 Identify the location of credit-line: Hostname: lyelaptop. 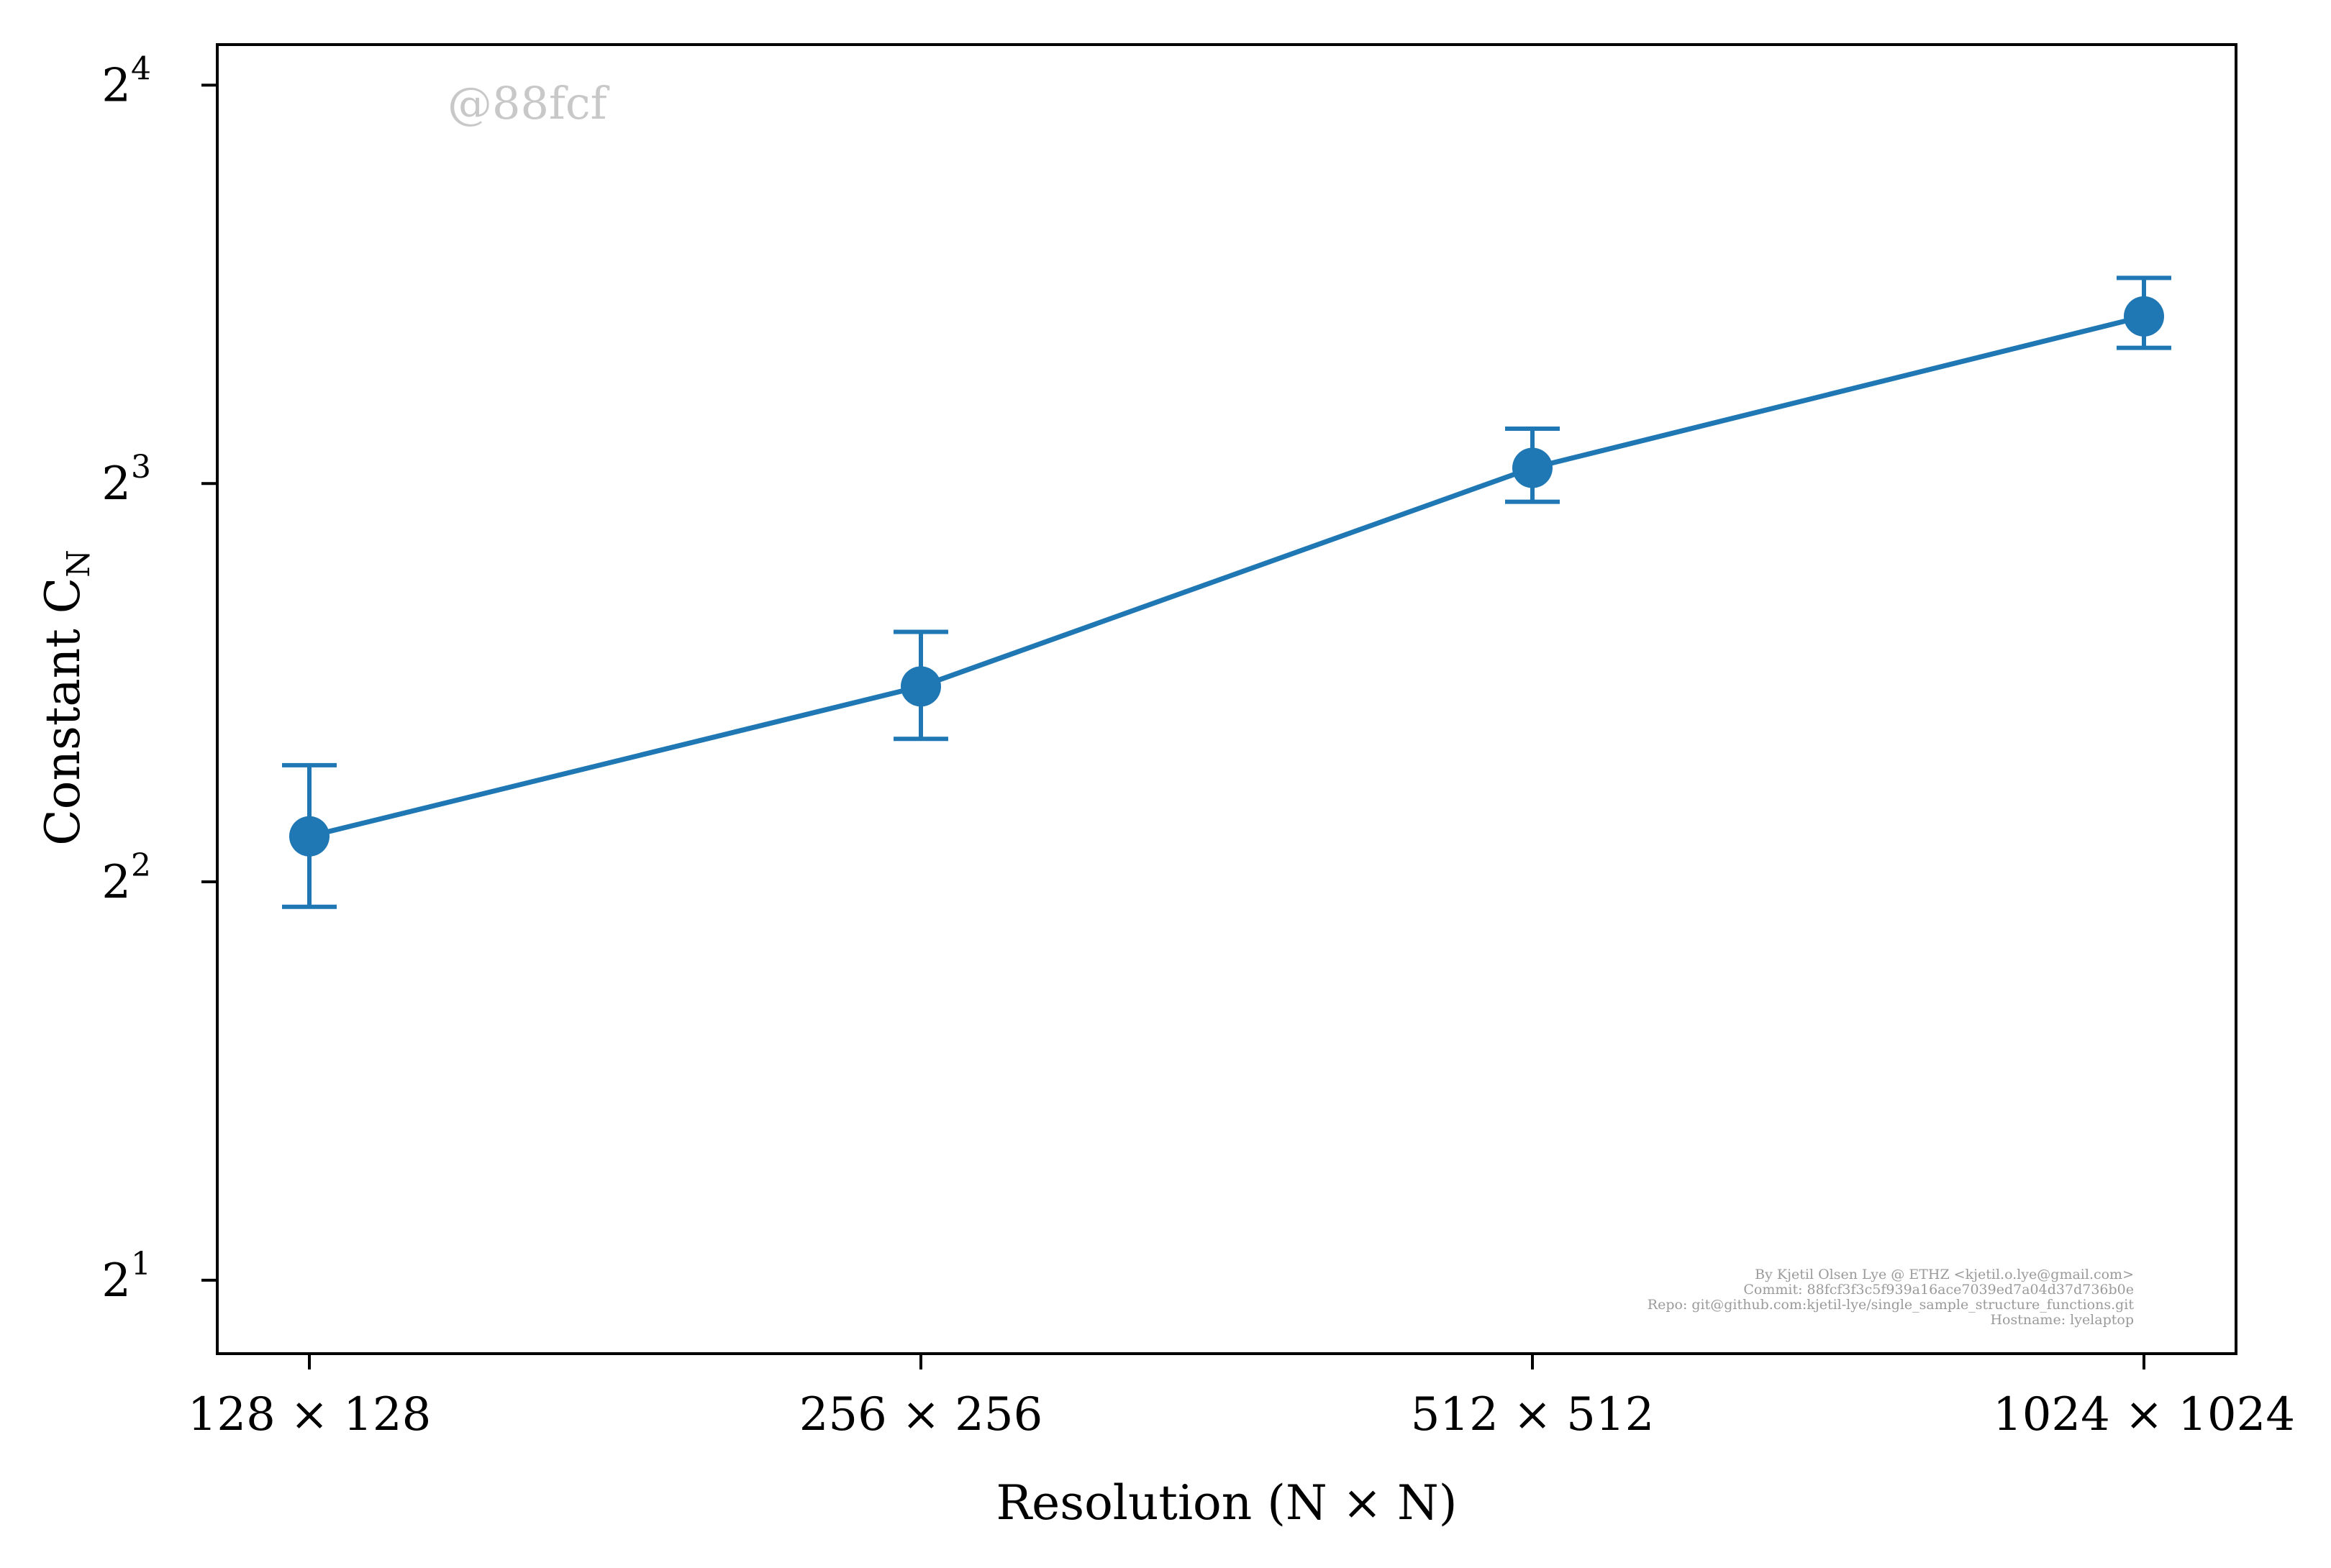
(2062, 1320).